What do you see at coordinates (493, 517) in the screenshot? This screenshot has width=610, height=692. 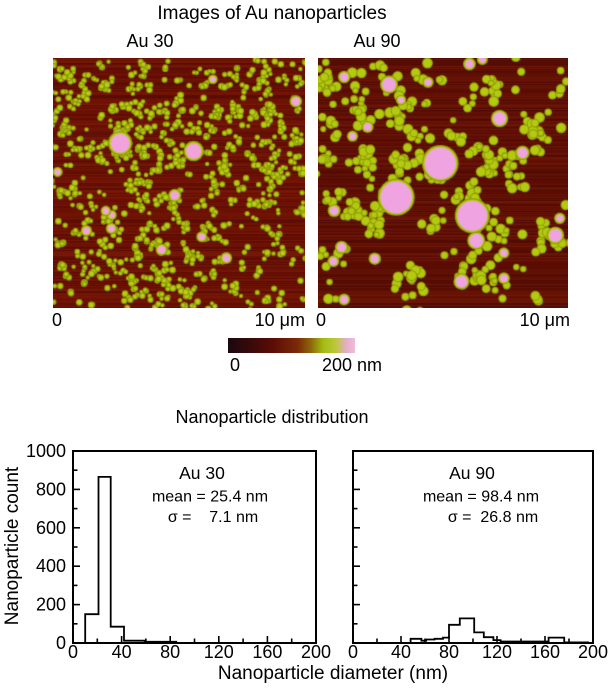 I see `annotation-sigma: σ = 26.8 nm` at bounding box center [493, 517].